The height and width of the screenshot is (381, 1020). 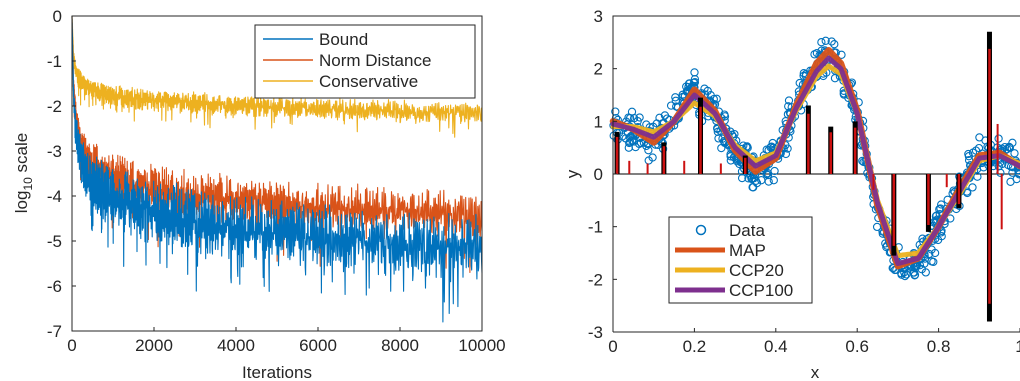 What do you see at coordinates (318, 345) in the screenshot?
I see `left-plot-x-tick-label: 6000` at bounding box center [318, 345].